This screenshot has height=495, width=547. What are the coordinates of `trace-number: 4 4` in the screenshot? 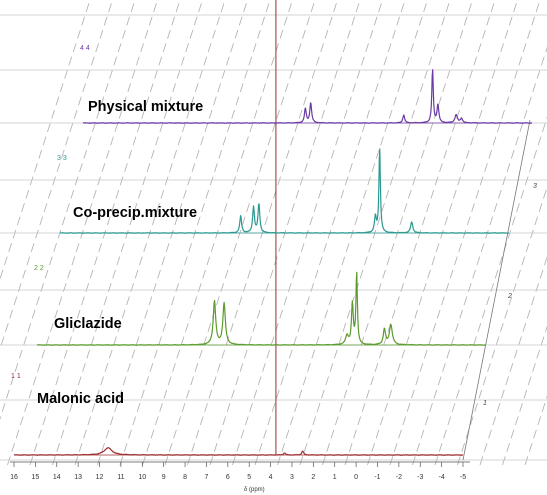 It's located at (85, 48).